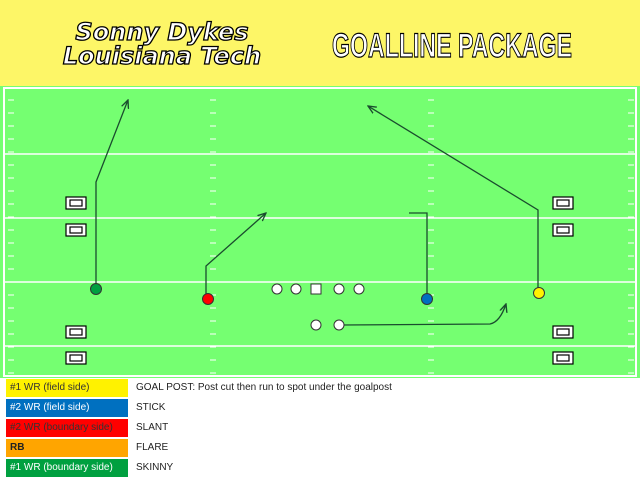  What do you see at coordinates (418, 254) in the screenshot?
I see `route-stick` at bounding box center [418, 254].